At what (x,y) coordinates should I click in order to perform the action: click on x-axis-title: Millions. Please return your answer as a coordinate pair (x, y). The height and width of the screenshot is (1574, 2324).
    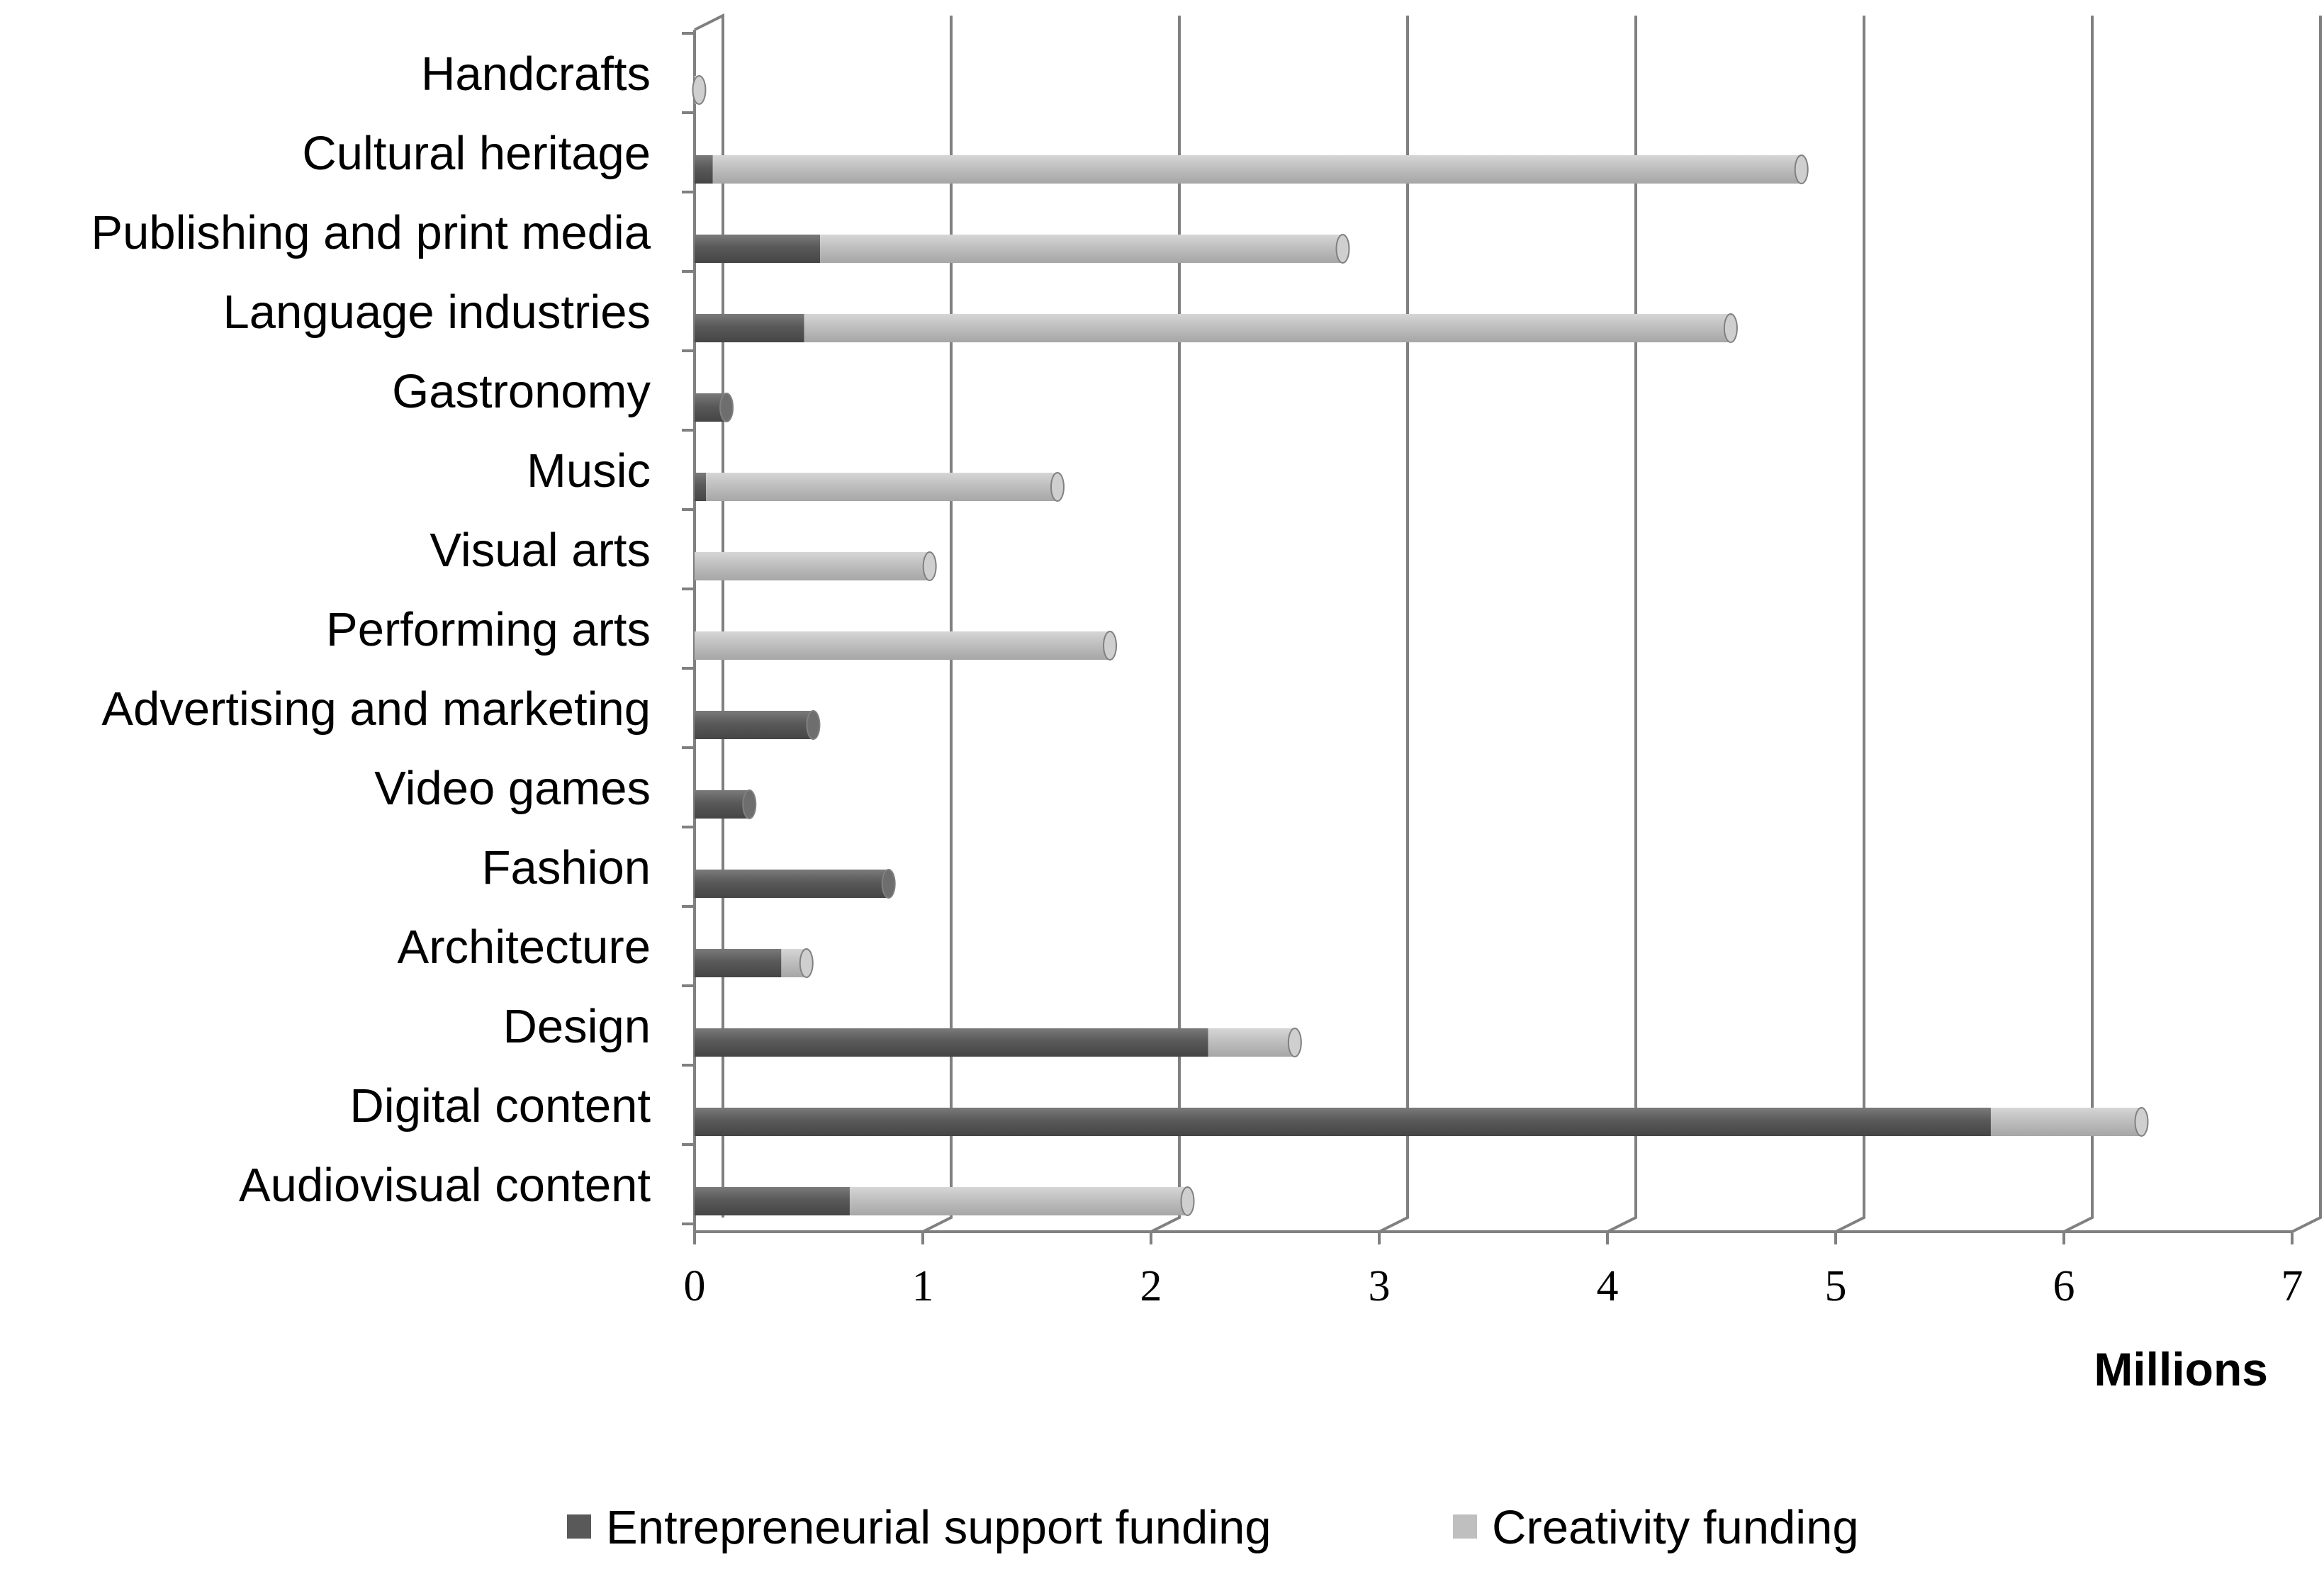
    Looking at the image, I should click on (2181, 1369).